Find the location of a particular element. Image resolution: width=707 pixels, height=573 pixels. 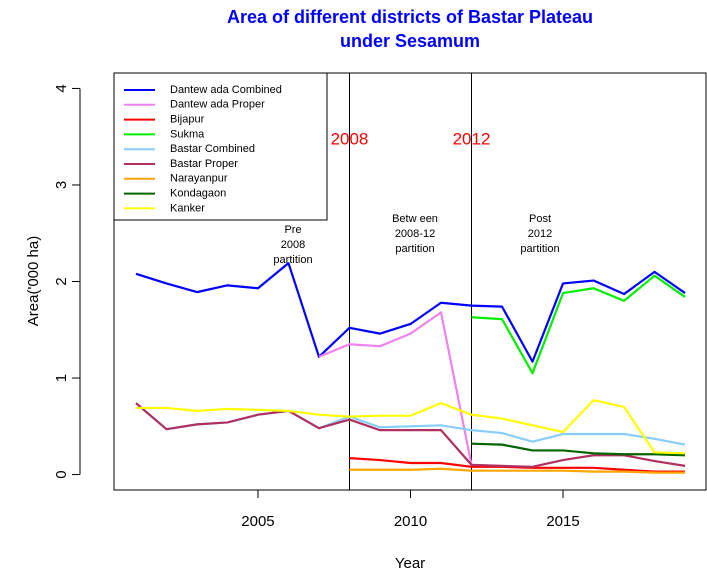

legend-label: Bastar Combined is located at coordinates (212, 149).